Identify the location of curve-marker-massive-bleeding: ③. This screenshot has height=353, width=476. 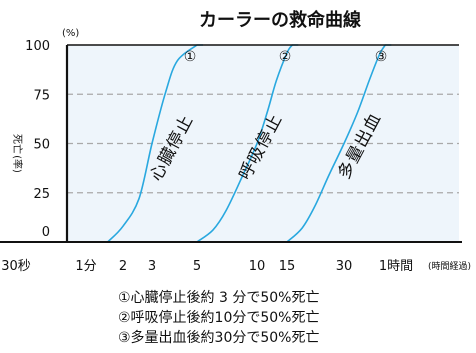
(381, 57).